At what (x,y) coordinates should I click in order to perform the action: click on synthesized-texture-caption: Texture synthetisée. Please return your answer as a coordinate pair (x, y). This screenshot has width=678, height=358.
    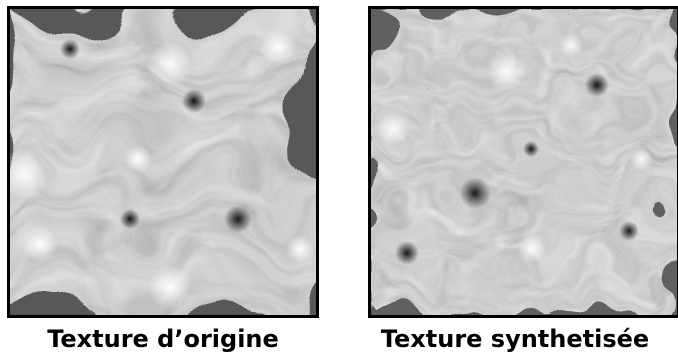
    Looking at the image, I should click on (515, 339).